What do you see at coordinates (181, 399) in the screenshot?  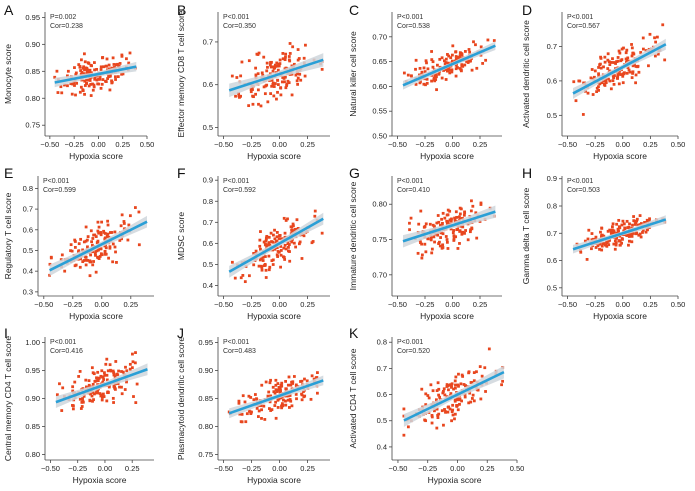 I see `y-axis-title: Plasmacytoid dendritic cell score` at bounding box center [181, 399].